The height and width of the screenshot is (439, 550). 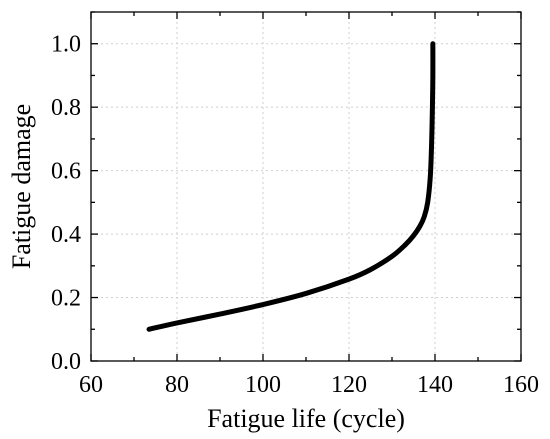 What do you see at coordinates (263, 385) in the screenshot?
I see `x-tick-label: 100` at bounding box center [263, 385].